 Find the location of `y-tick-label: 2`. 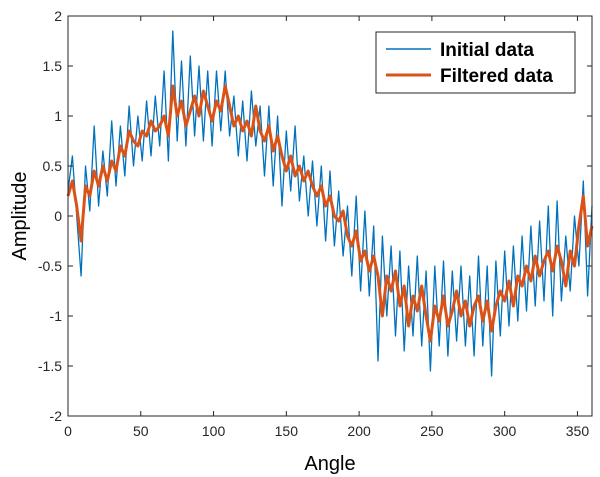

y-tick-label: 2 is located at coordinates (58, 16).